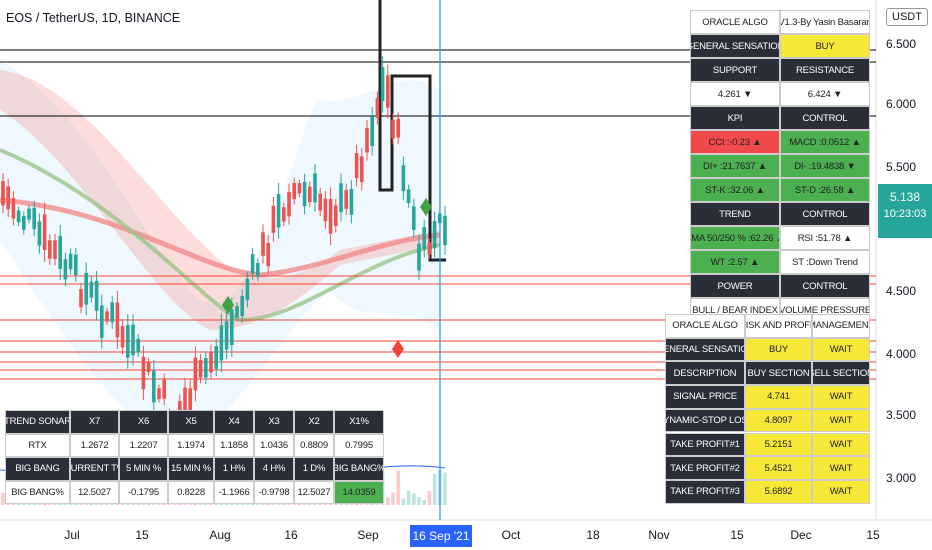  Describe the element at coordinates (94, 445) in the screenshot. I see `table-cell: 1.2672` at that location.